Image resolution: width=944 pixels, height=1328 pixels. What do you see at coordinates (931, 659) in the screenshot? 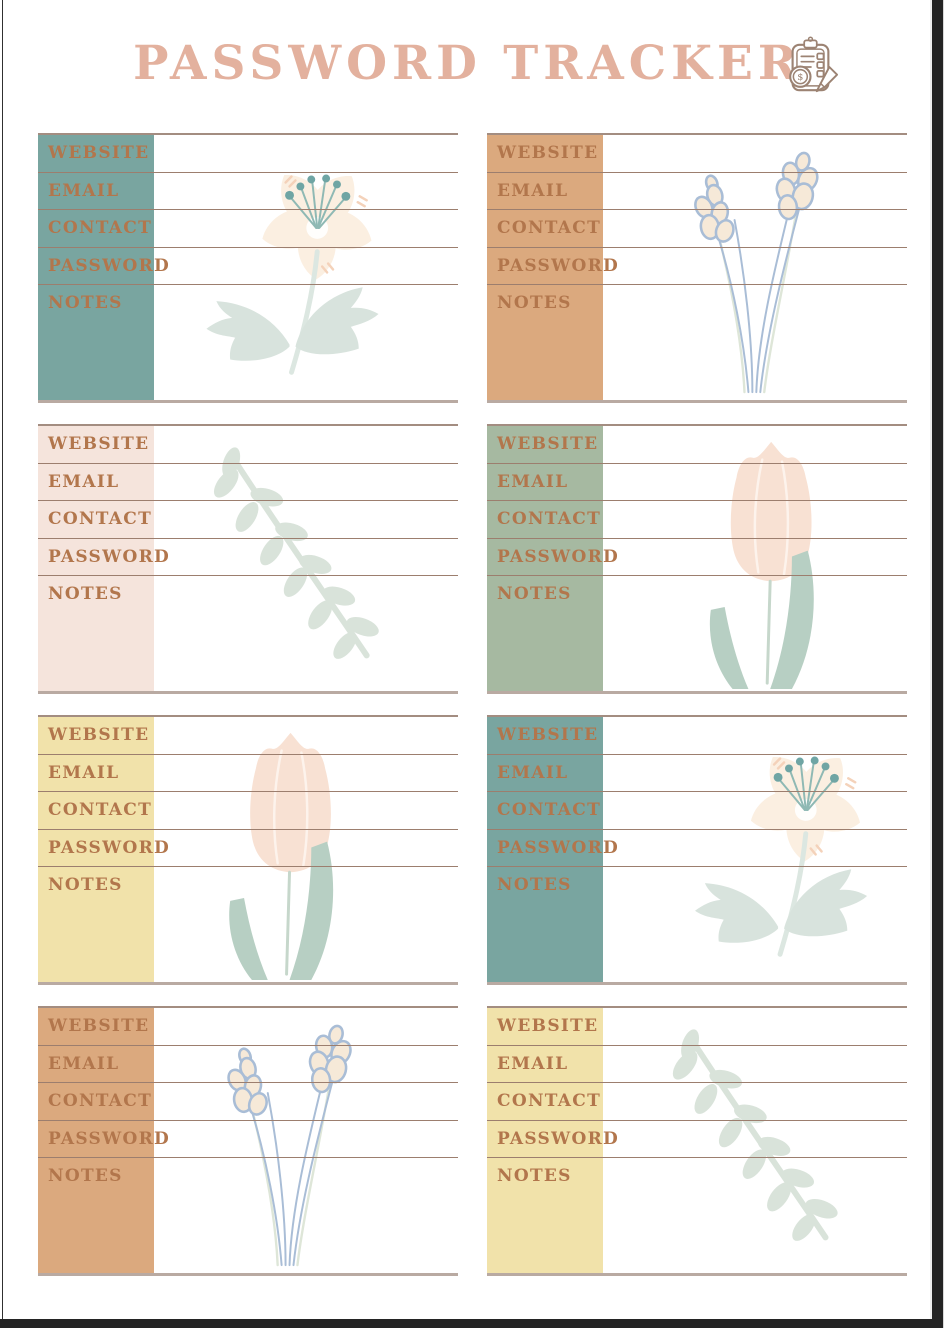
I see `page-right-shadow` at bounding box center [931, 659].